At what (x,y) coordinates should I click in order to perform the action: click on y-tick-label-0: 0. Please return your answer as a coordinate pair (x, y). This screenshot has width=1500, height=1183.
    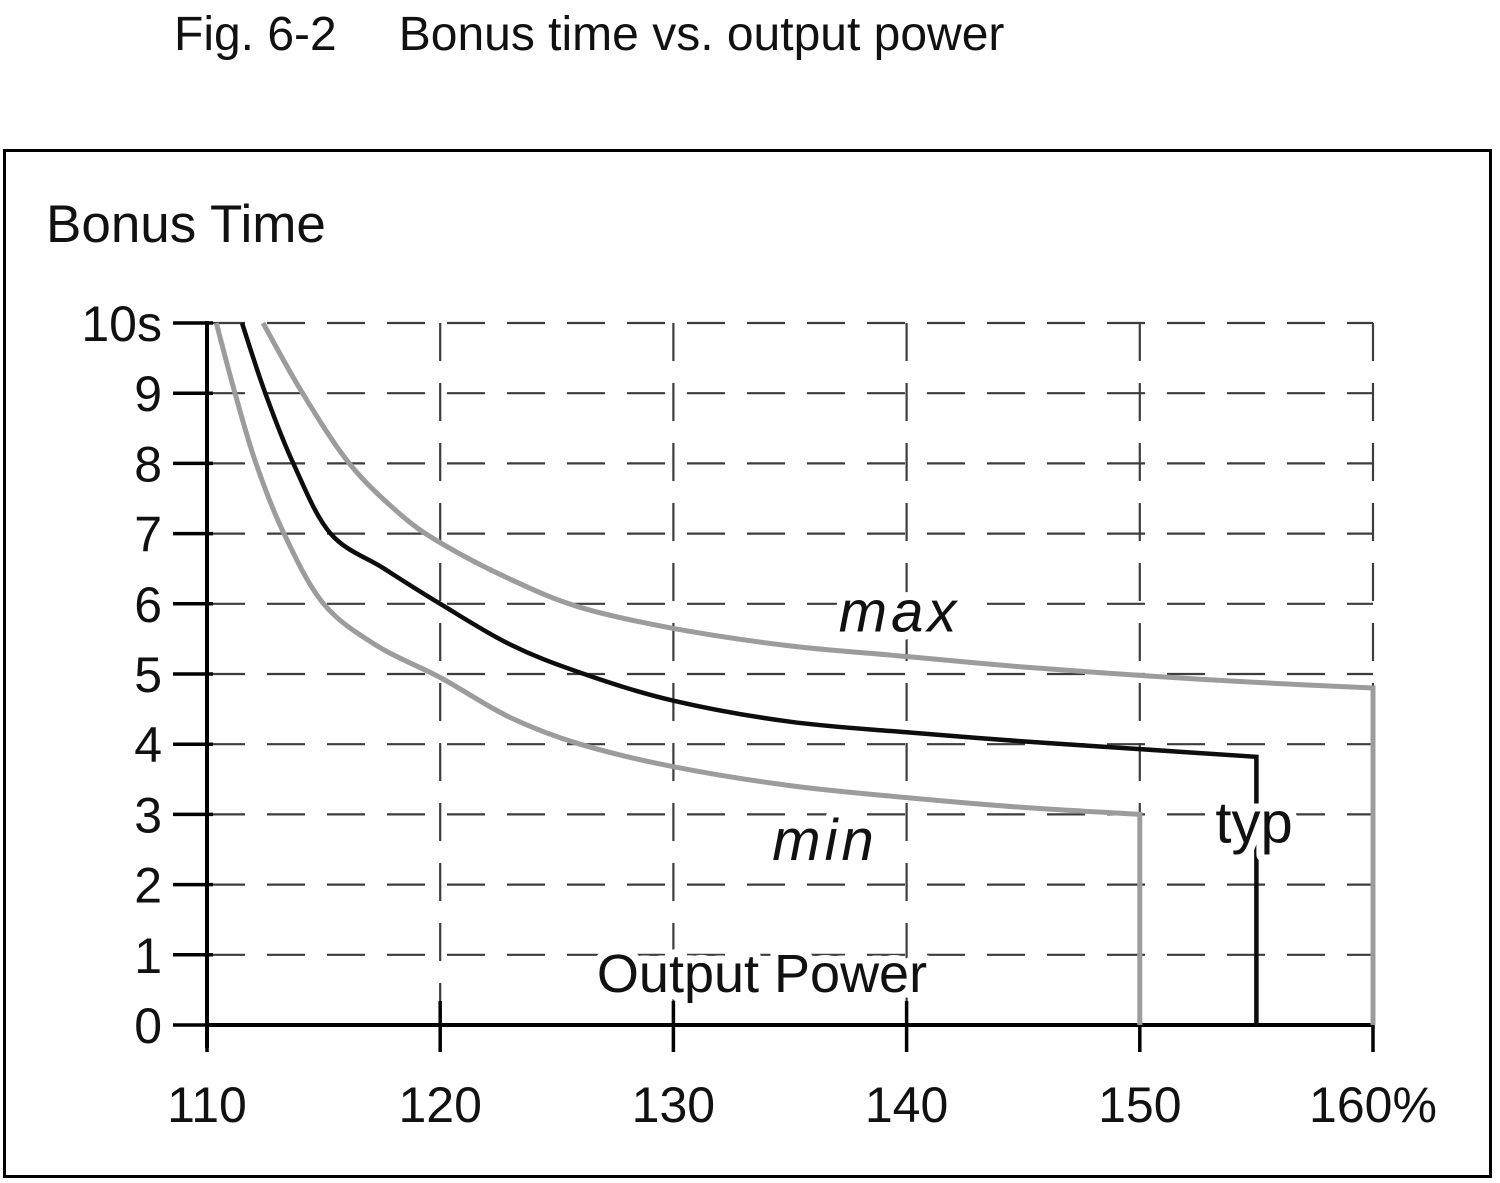
    Looking at the image, I should click on (148, 1026).